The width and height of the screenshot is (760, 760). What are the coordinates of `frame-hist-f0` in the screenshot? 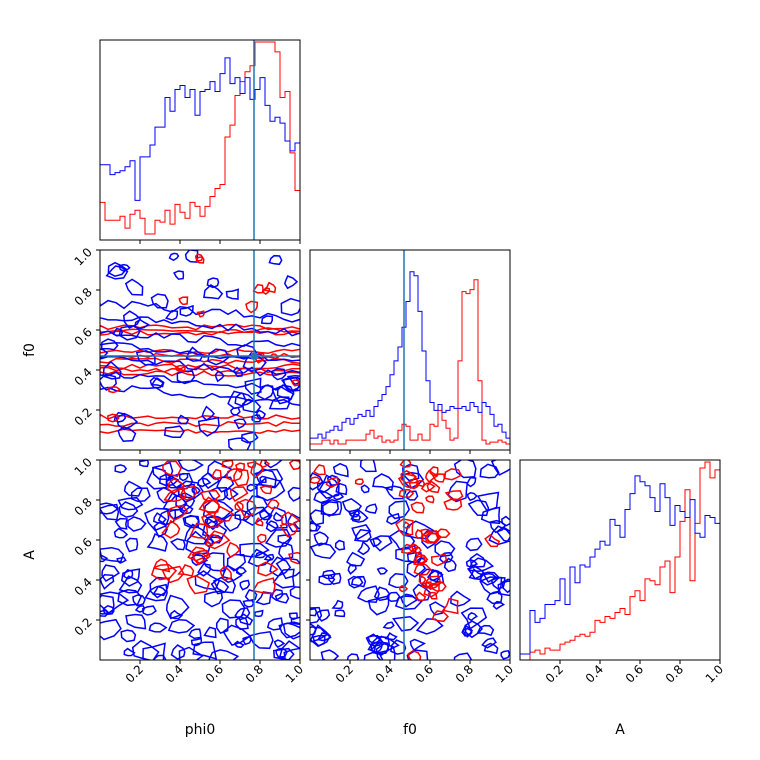 It's located at (410, 350).